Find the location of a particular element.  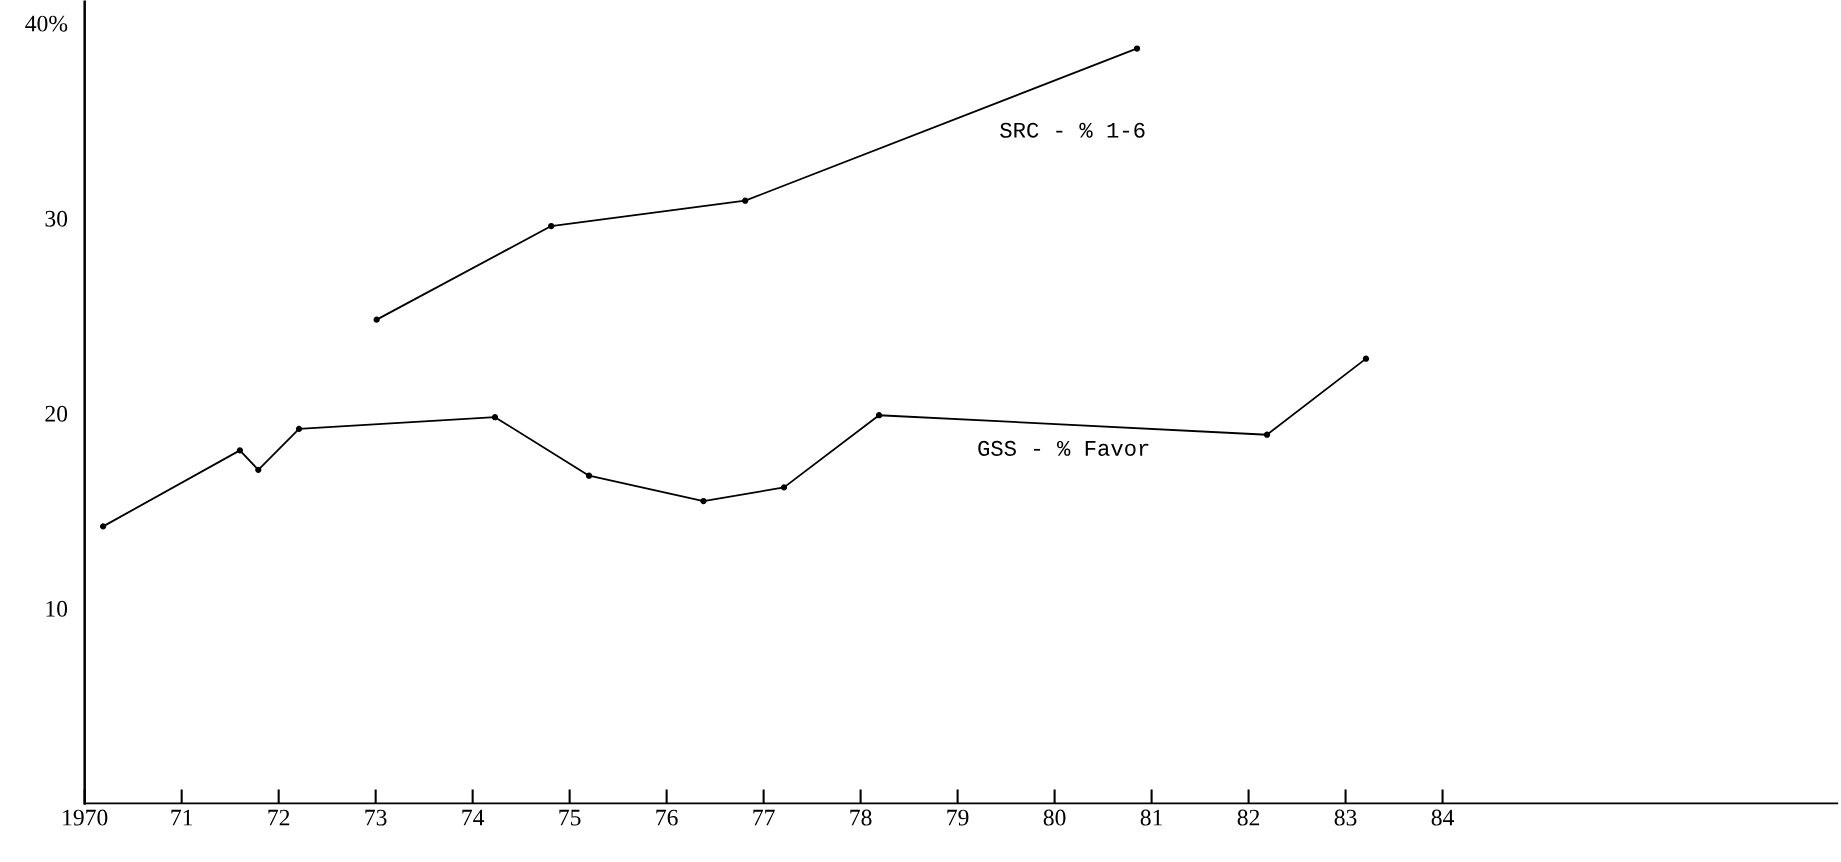

x-tick-label: 75 is located at coordinates (570, 817).